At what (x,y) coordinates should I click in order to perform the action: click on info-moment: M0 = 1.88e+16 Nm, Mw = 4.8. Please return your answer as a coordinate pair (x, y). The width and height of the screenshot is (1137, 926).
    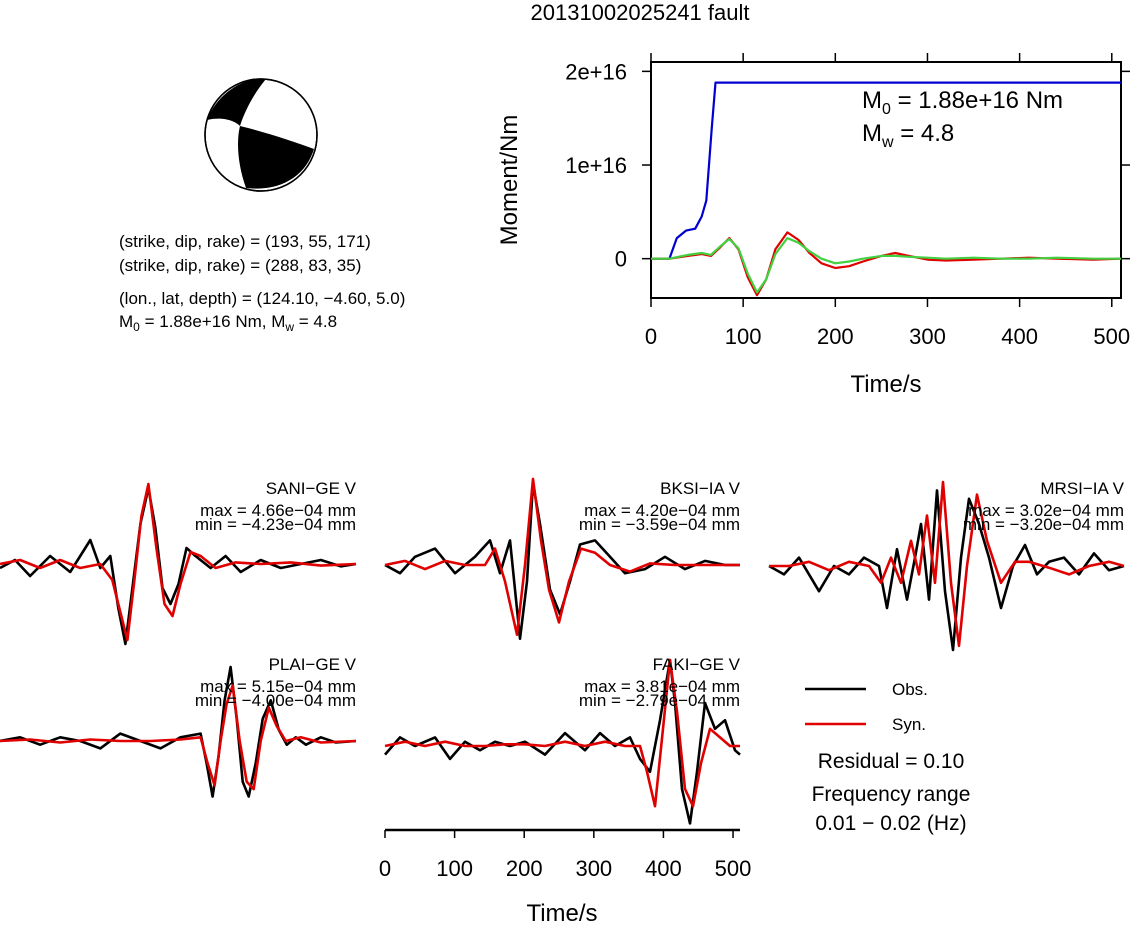
    Looking at the image, I should click on (228, 323).